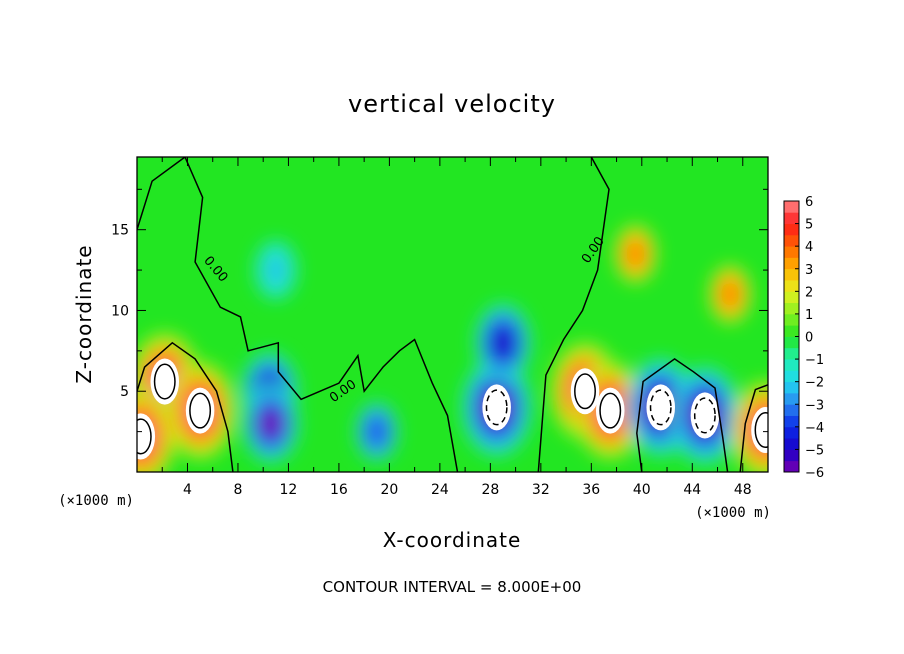 The image size is (904, 654). What do you see at coordinates (809, 338) in the screenshot?
I see `colorbar-tick-label: 0` at bounding box center [809, 338].